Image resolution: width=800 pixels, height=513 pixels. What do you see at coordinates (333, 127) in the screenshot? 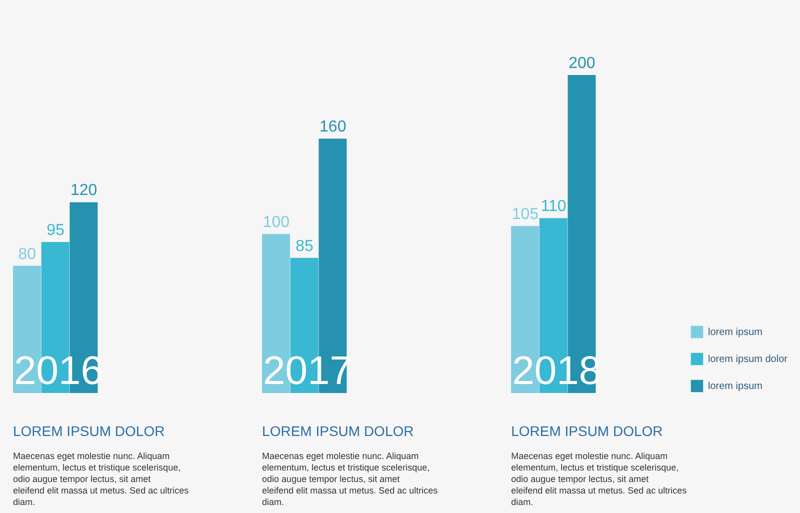
I see `data-label: 160` at bounding box center [333, 127].